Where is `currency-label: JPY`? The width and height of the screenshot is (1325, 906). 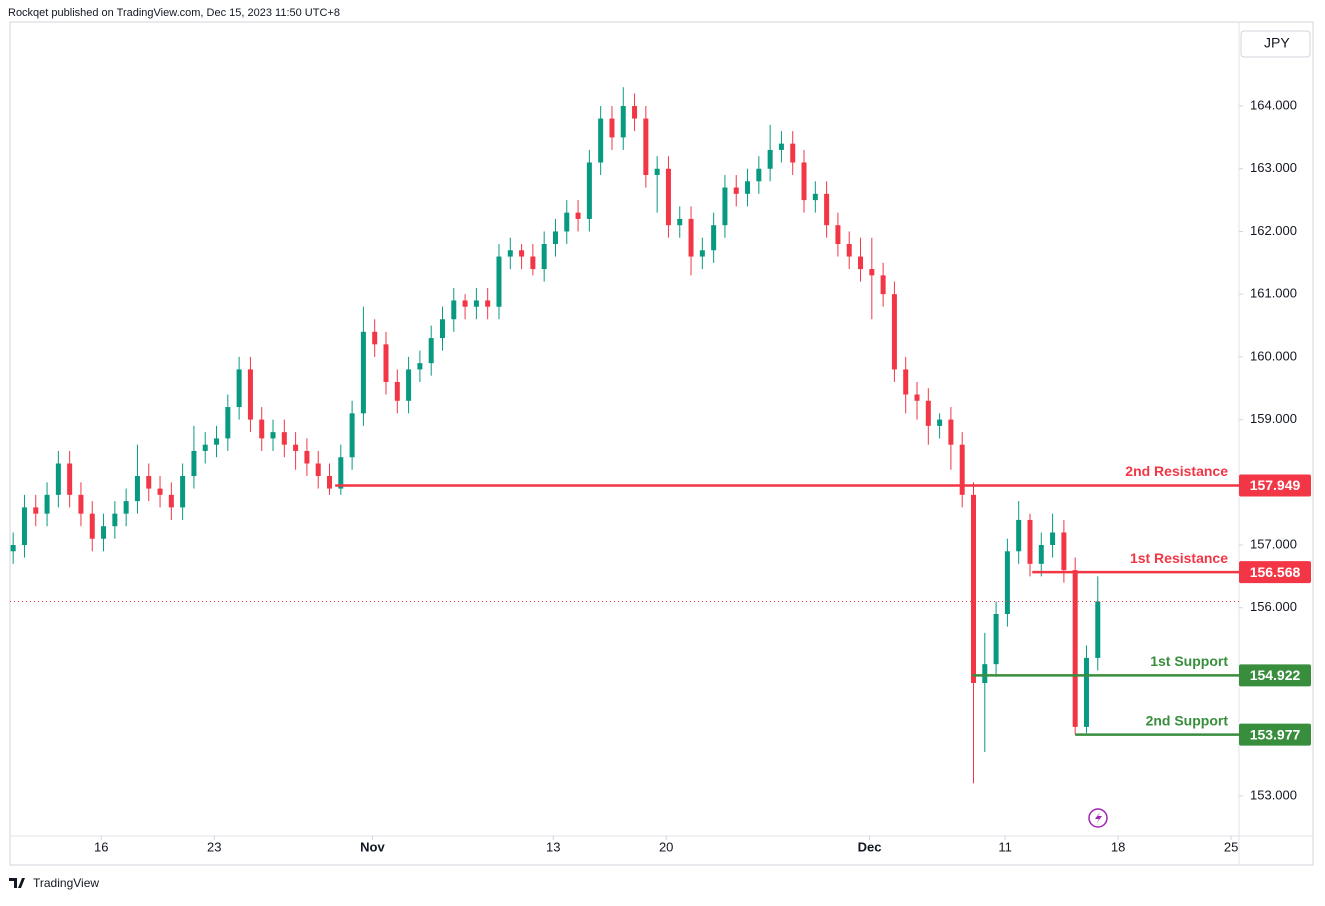 currency-label: JPY is located at coordinates (1277, 43).